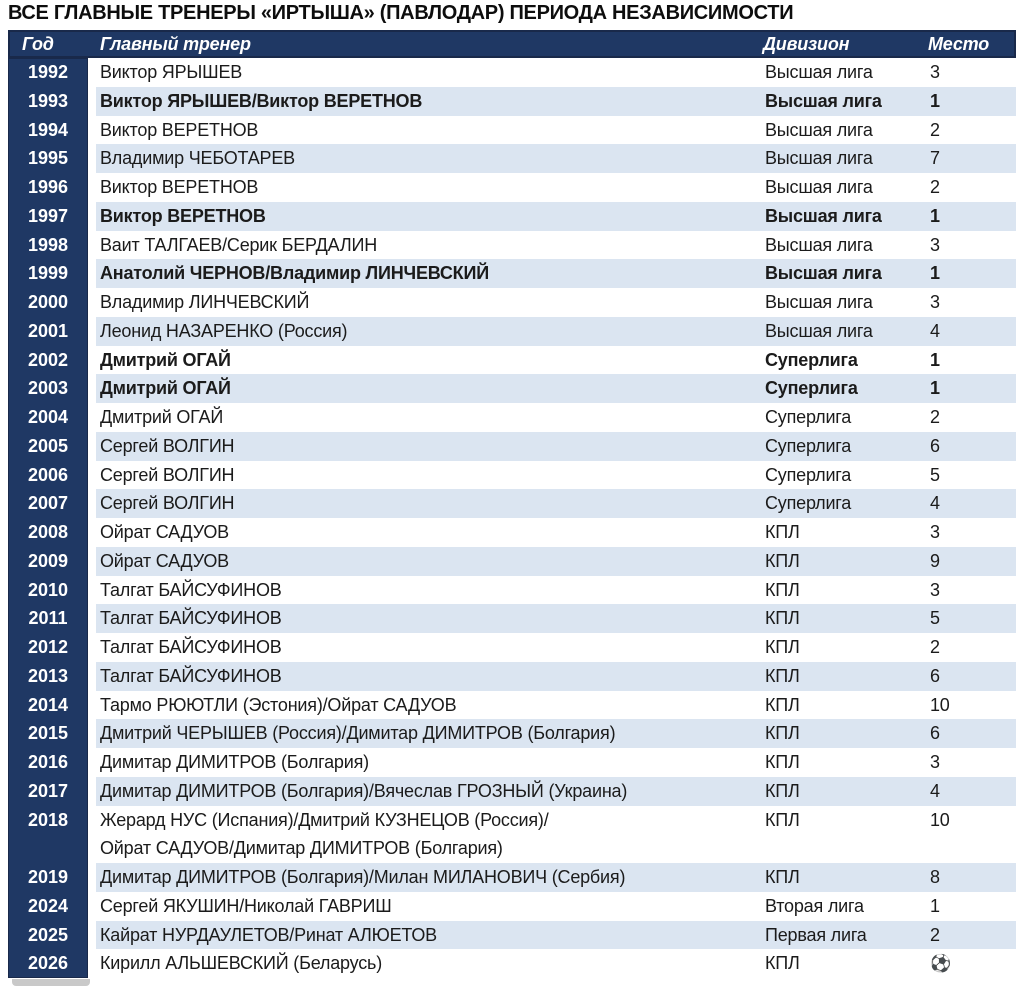  What do you see at coordinates (430, 101) in the screenshot?
I see `coach-cell: Виктор ЯРЫШЕВ/Виктор ВЕРЕТНОВ` at bounding box center [430, 101].